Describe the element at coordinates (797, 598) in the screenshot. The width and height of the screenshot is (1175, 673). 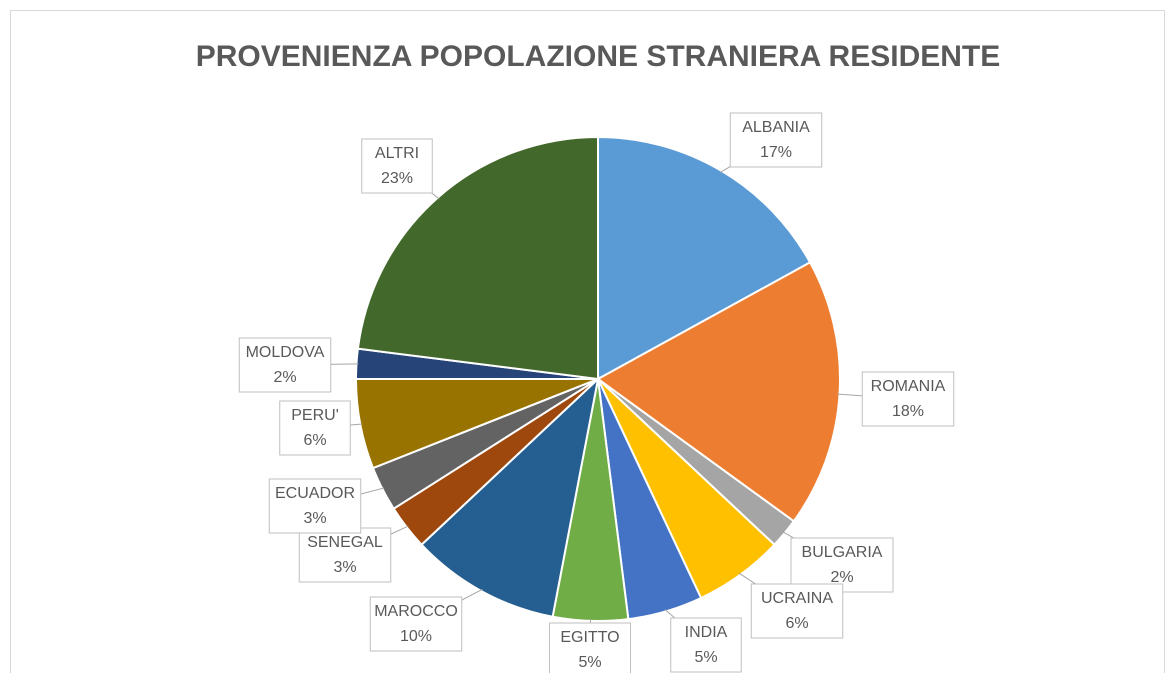
I see `category-label: UCRAINA` at that location.